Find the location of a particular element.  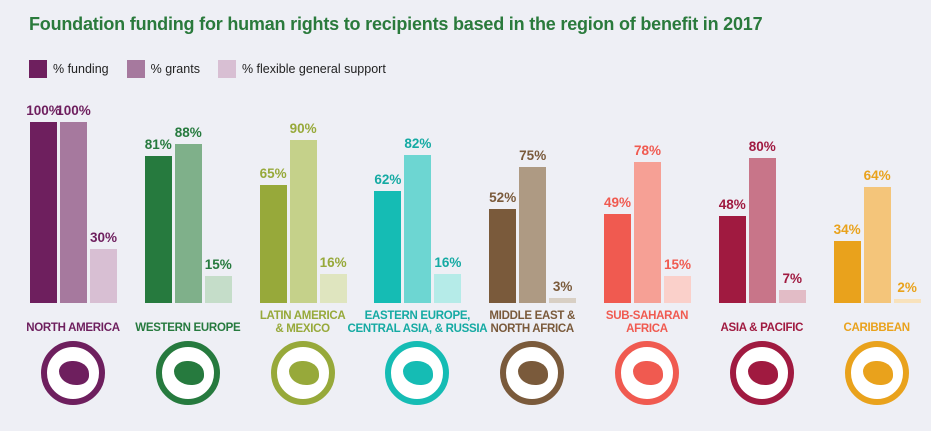

data-label: 7% is located at coordinates (792, 279).